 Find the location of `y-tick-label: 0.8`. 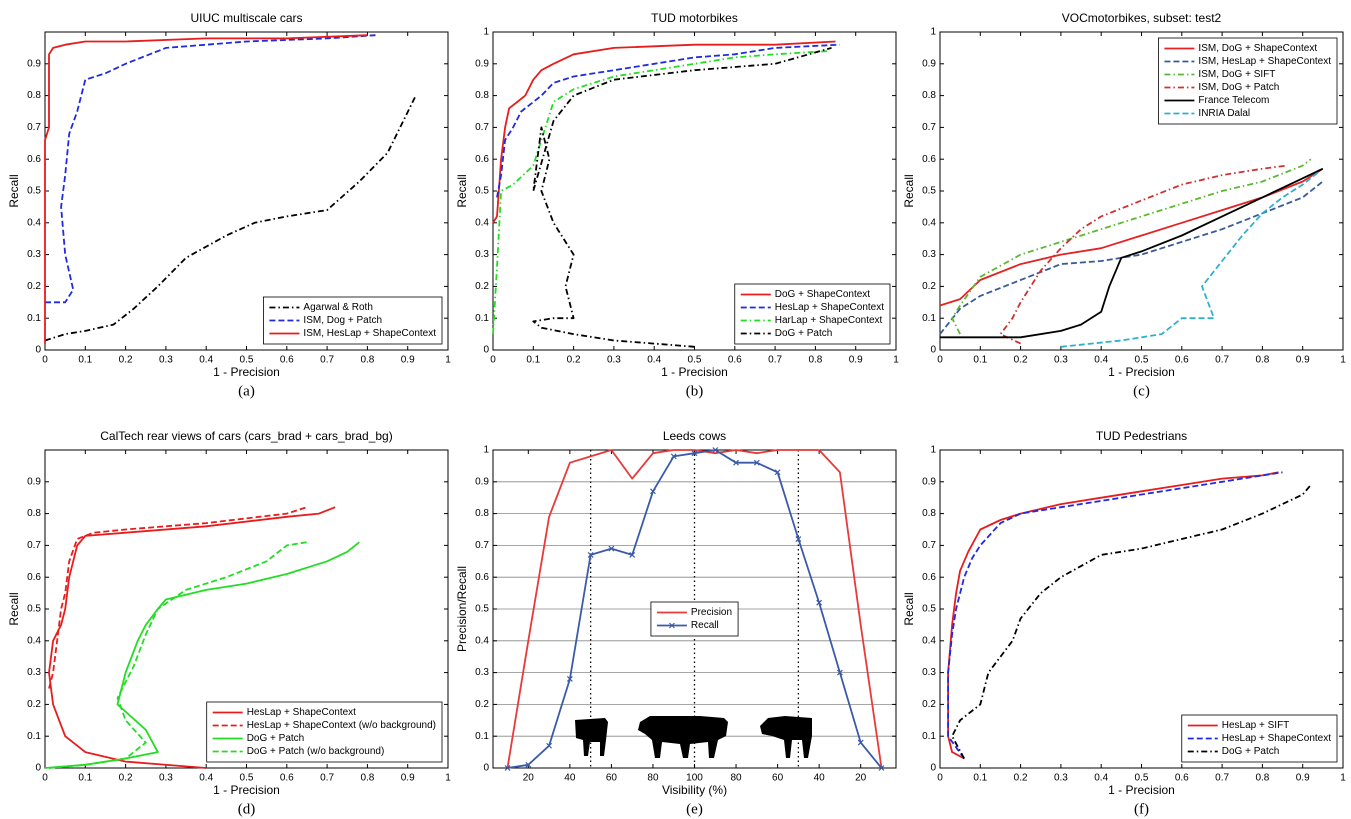

y-tick-label: 0.8 is located at coordinates (34, 513).